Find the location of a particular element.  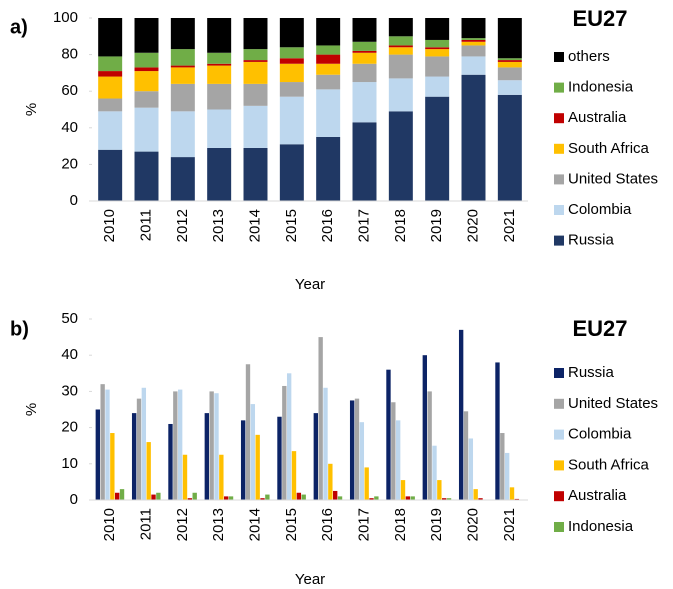

panel-label: a) is located at coordinates (19, 27).